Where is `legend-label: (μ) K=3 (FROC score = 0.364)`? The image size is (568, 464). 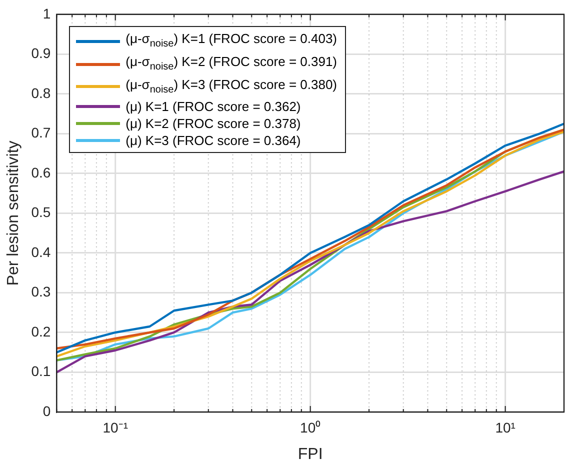
legend-label: (μ) K=3 (FROC score = 0.364) is located at coordinates (213, 141).